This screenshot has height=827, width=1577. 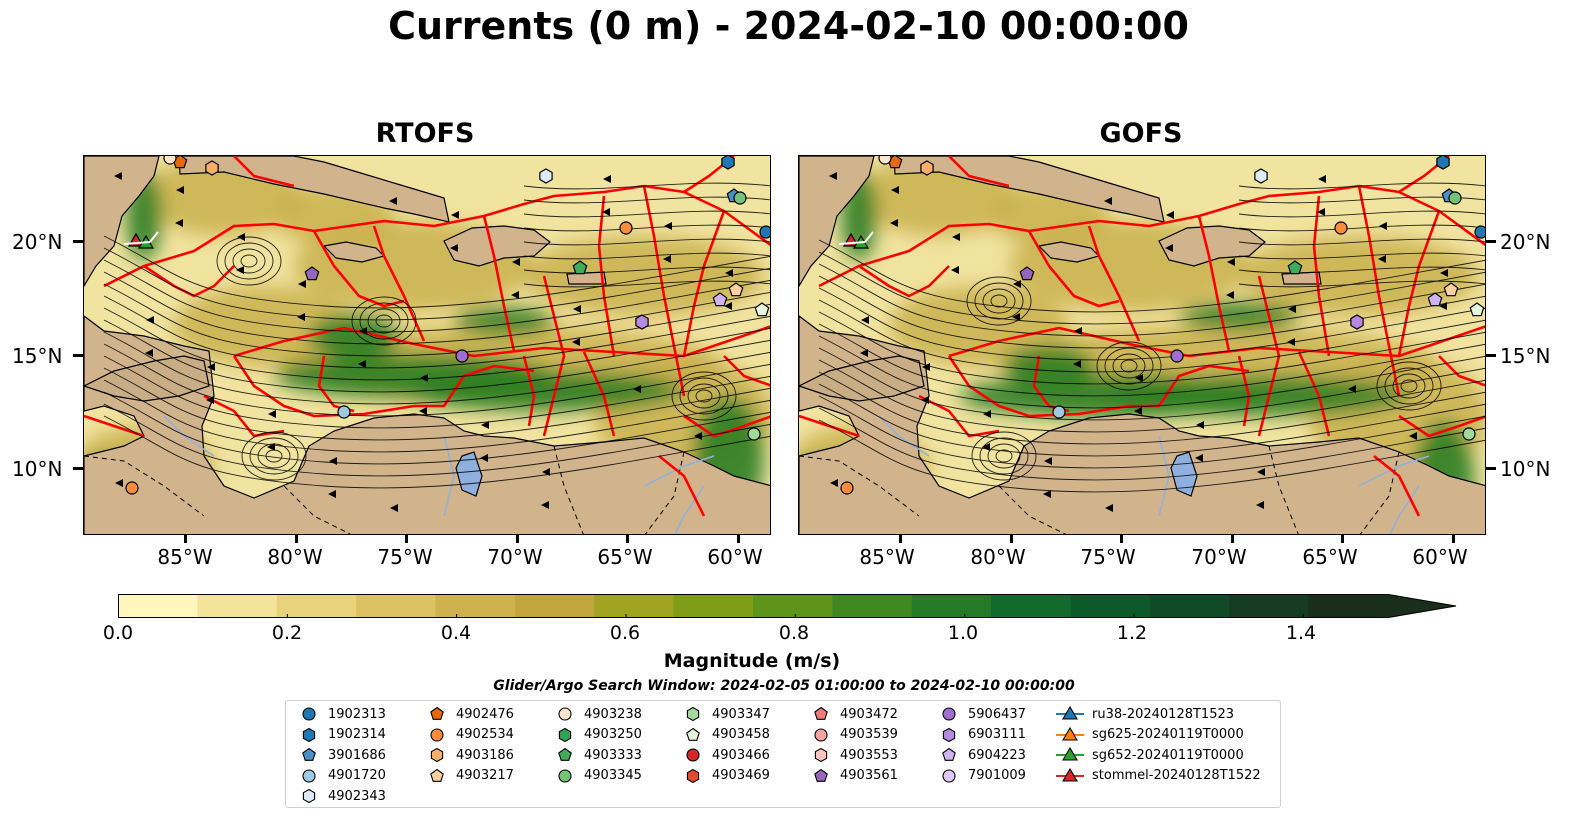 I want to click on legend-label: 1902314, so click(x=357, y=734).